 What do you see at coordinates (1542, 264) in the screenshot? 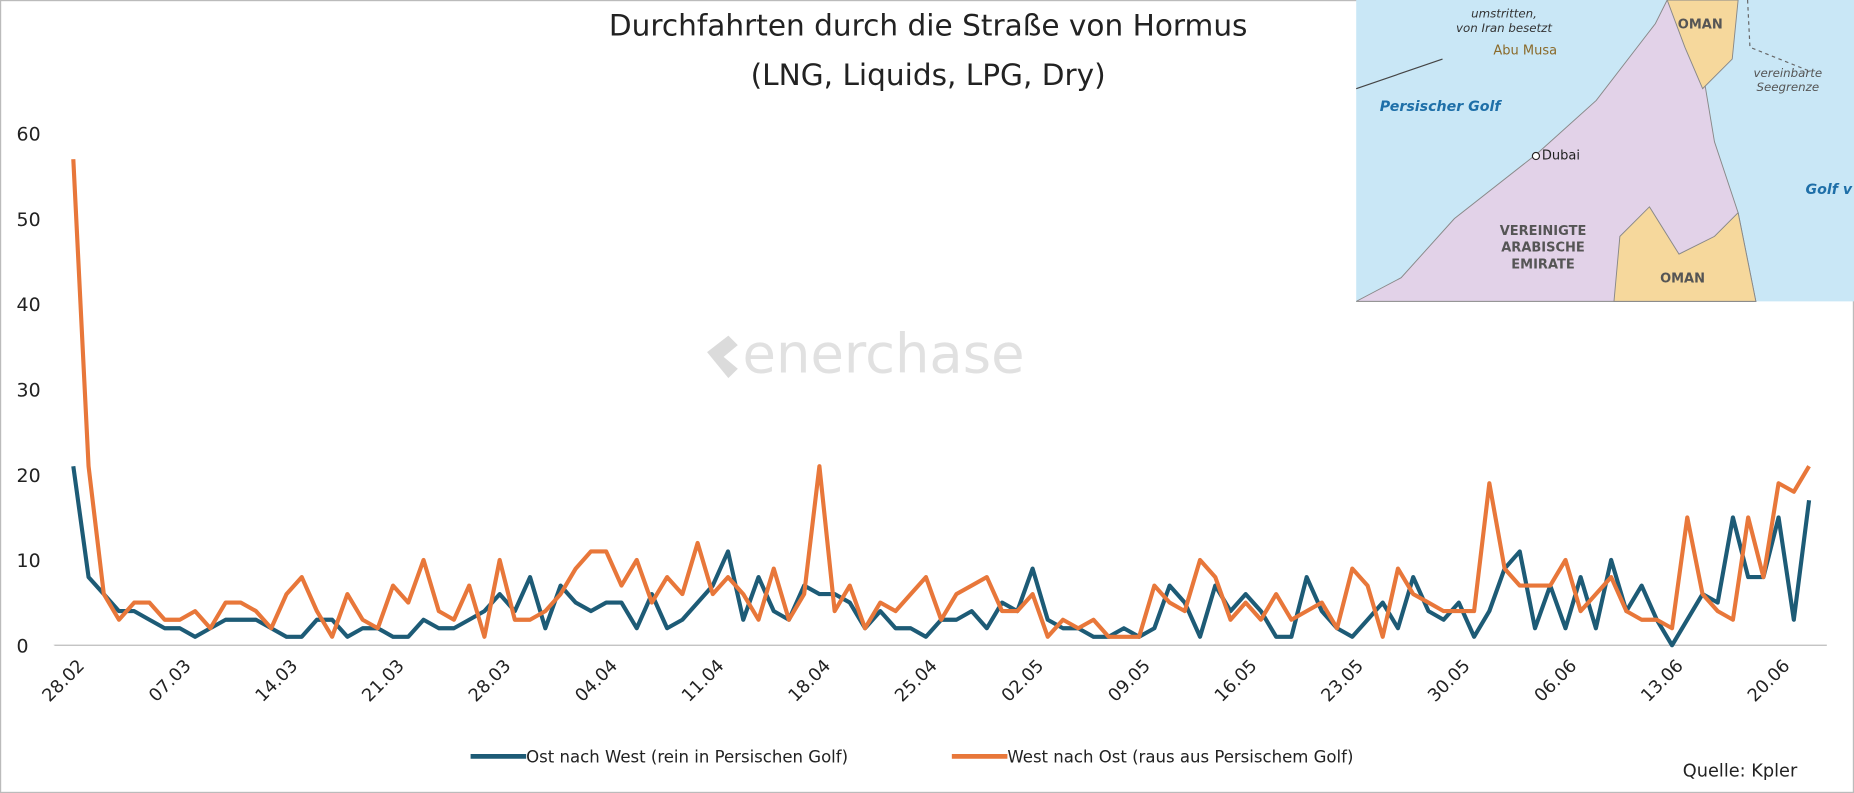
I see `map-label: EMIRATE` at bounding box center [1542, 264].